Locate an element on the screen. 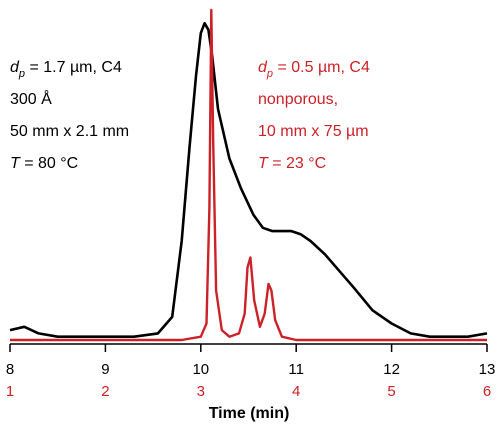 Image resolution: width=500 pixels, height=430 pixels. x-tick-label: 13 is located at coordinates (487, 369).